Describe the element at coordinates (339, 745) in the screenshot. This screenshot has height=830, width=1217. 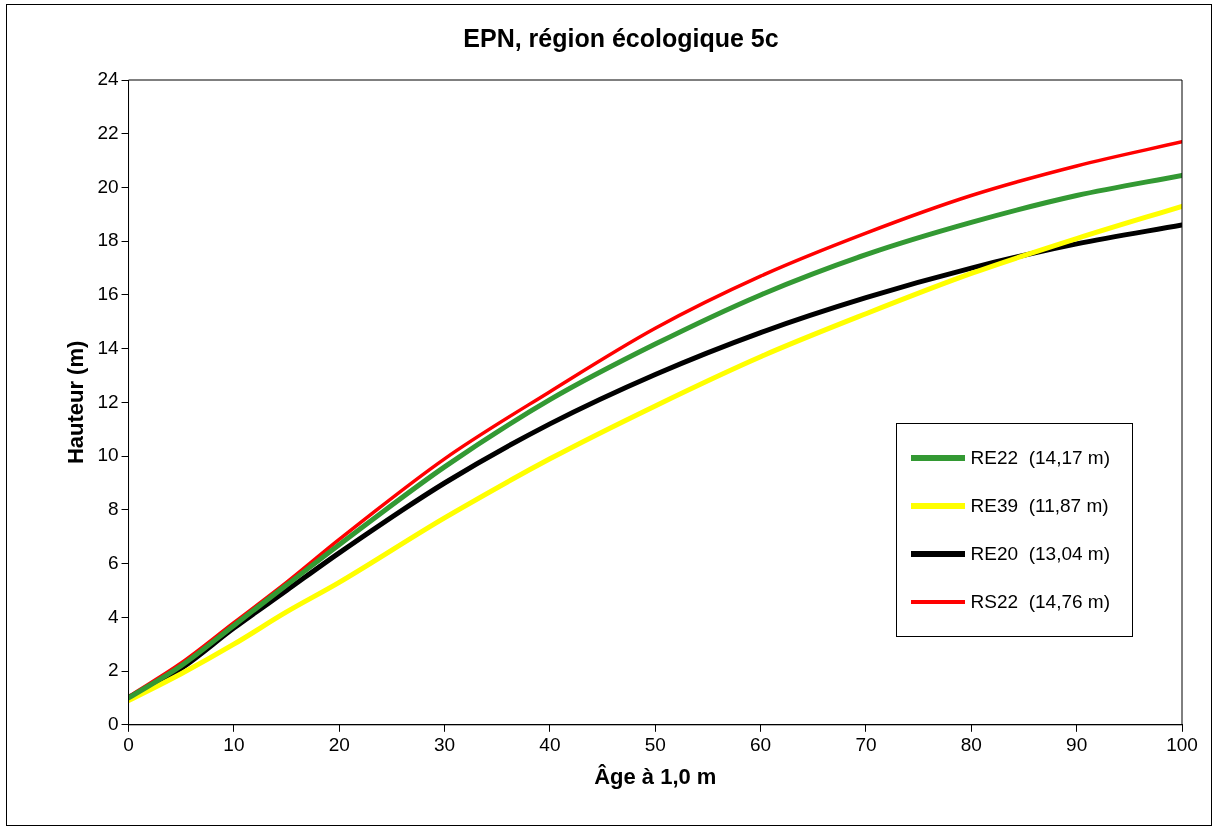
I see `x-tick-label: 20` at that location.